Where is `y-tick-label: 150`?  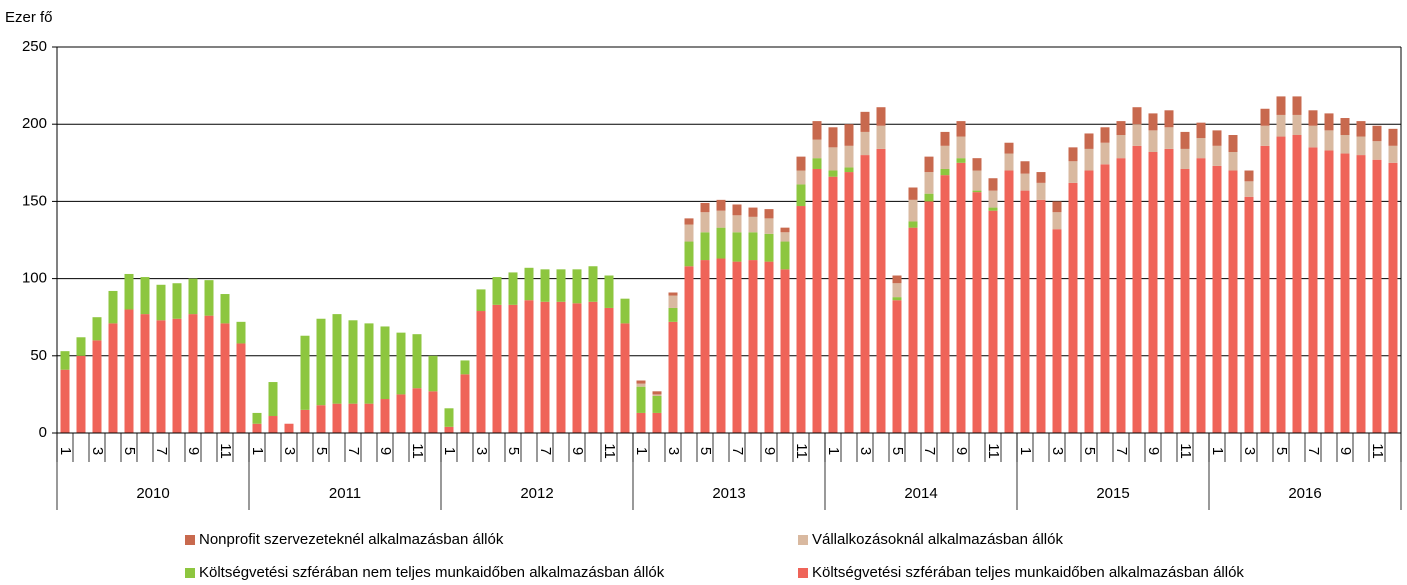 y-tick-label: 150 is located at coordinates (34, 200).